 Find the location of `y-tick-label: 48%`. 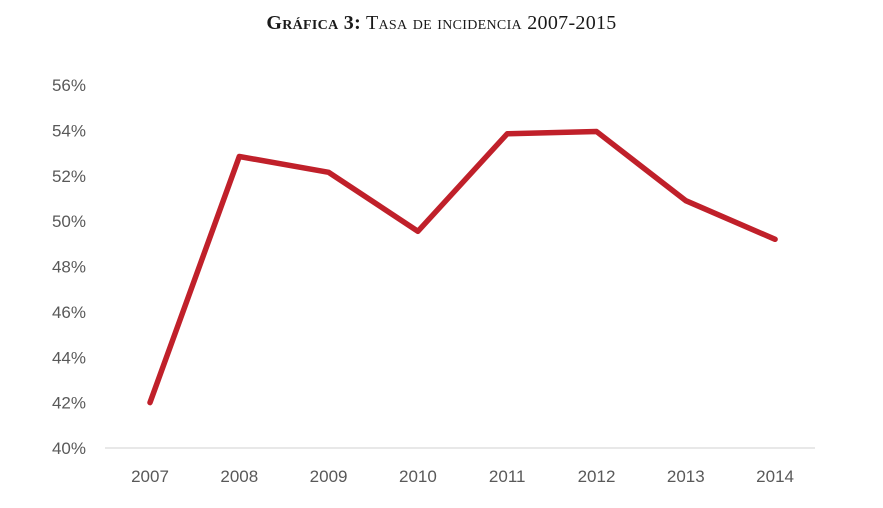

y-tick-label: 48% is located at coordinates (69, 267).